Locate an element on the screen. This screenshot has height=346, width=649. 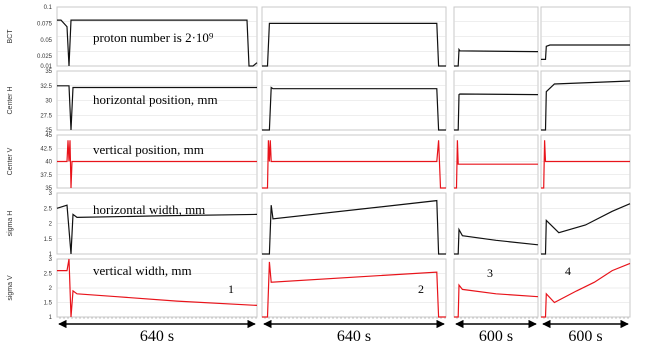
ytick-sigmaH-2: 2 is located at coordinates (51, 225).